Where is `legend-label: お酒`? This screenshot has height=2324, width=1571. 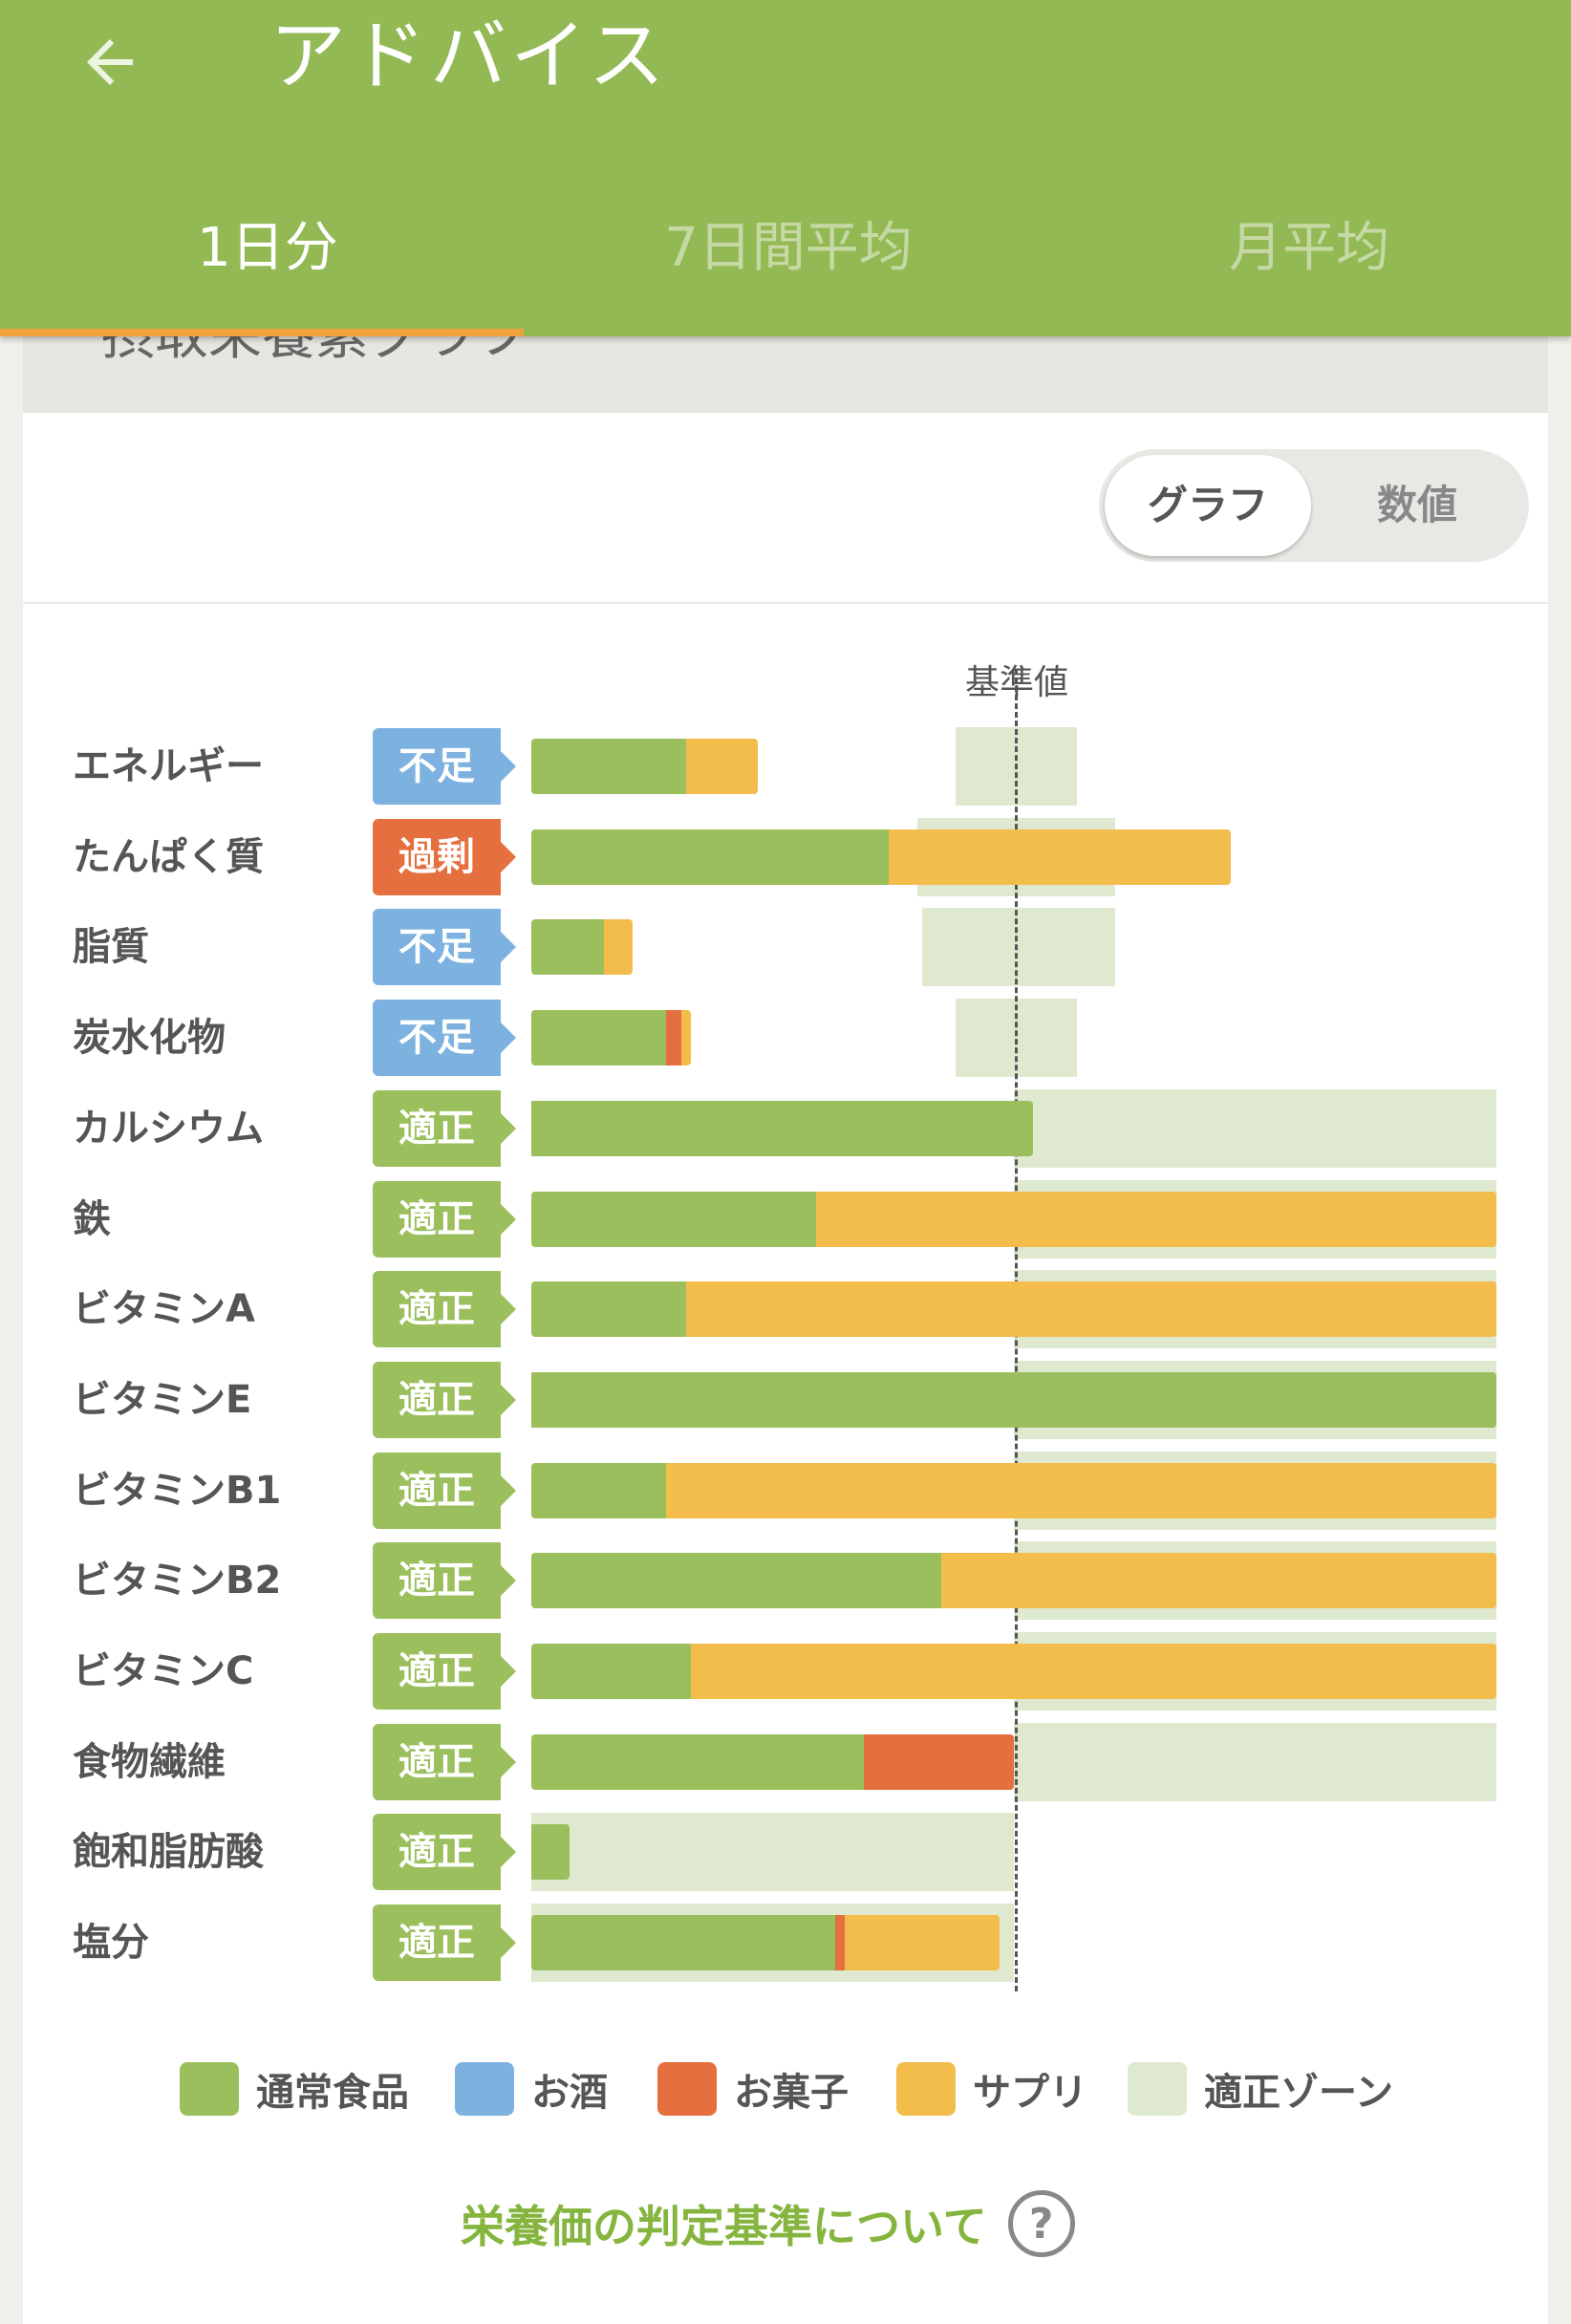 legend-label: お酒 is located at coordinates (569, 2093).